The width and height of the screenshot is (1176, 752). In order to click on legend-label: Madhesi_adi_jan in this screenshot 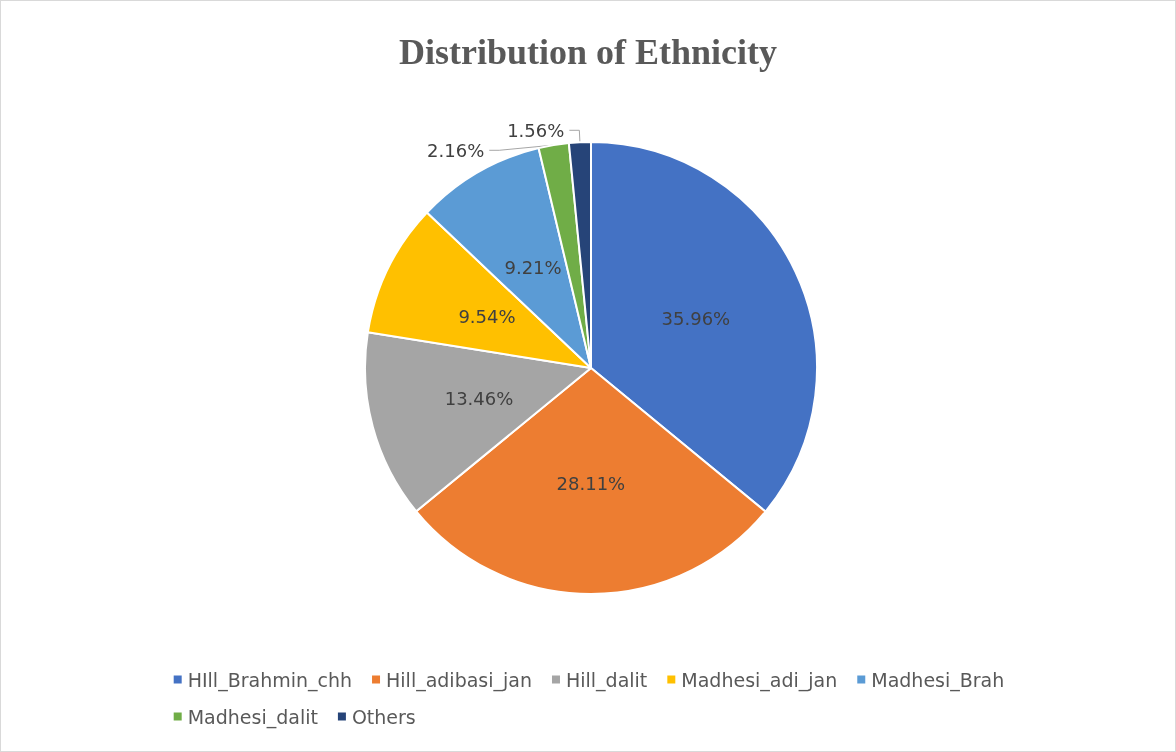, I will do `click(759, 680)`.